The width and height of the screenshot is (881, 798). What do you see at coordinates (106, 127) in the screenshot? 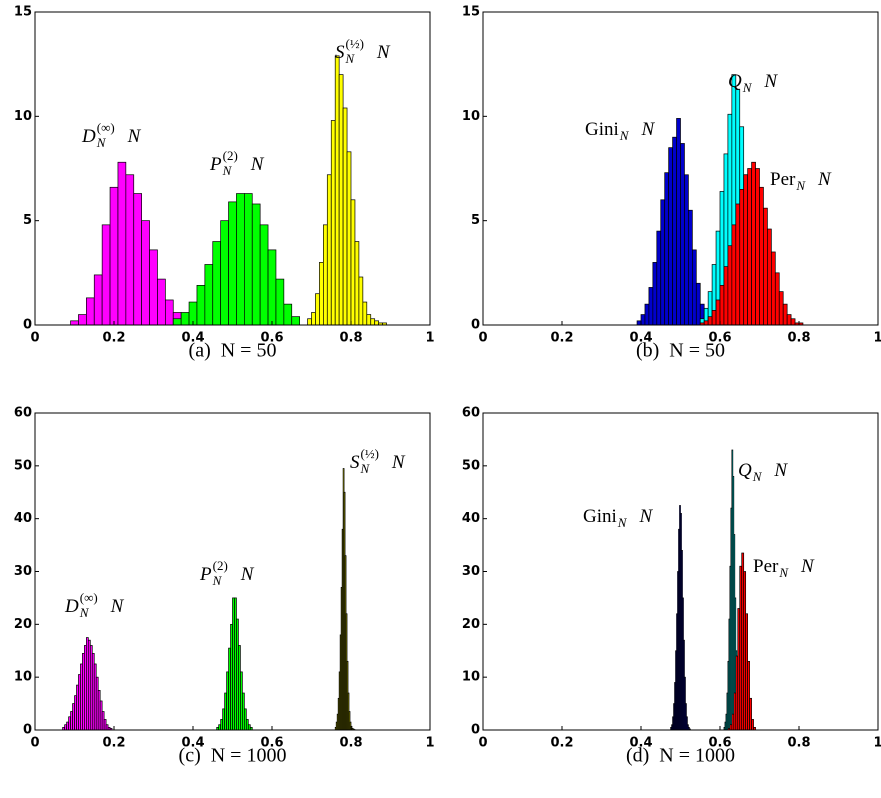
I see `annotation-sup: (∞)` at bounding box center [106, 127].